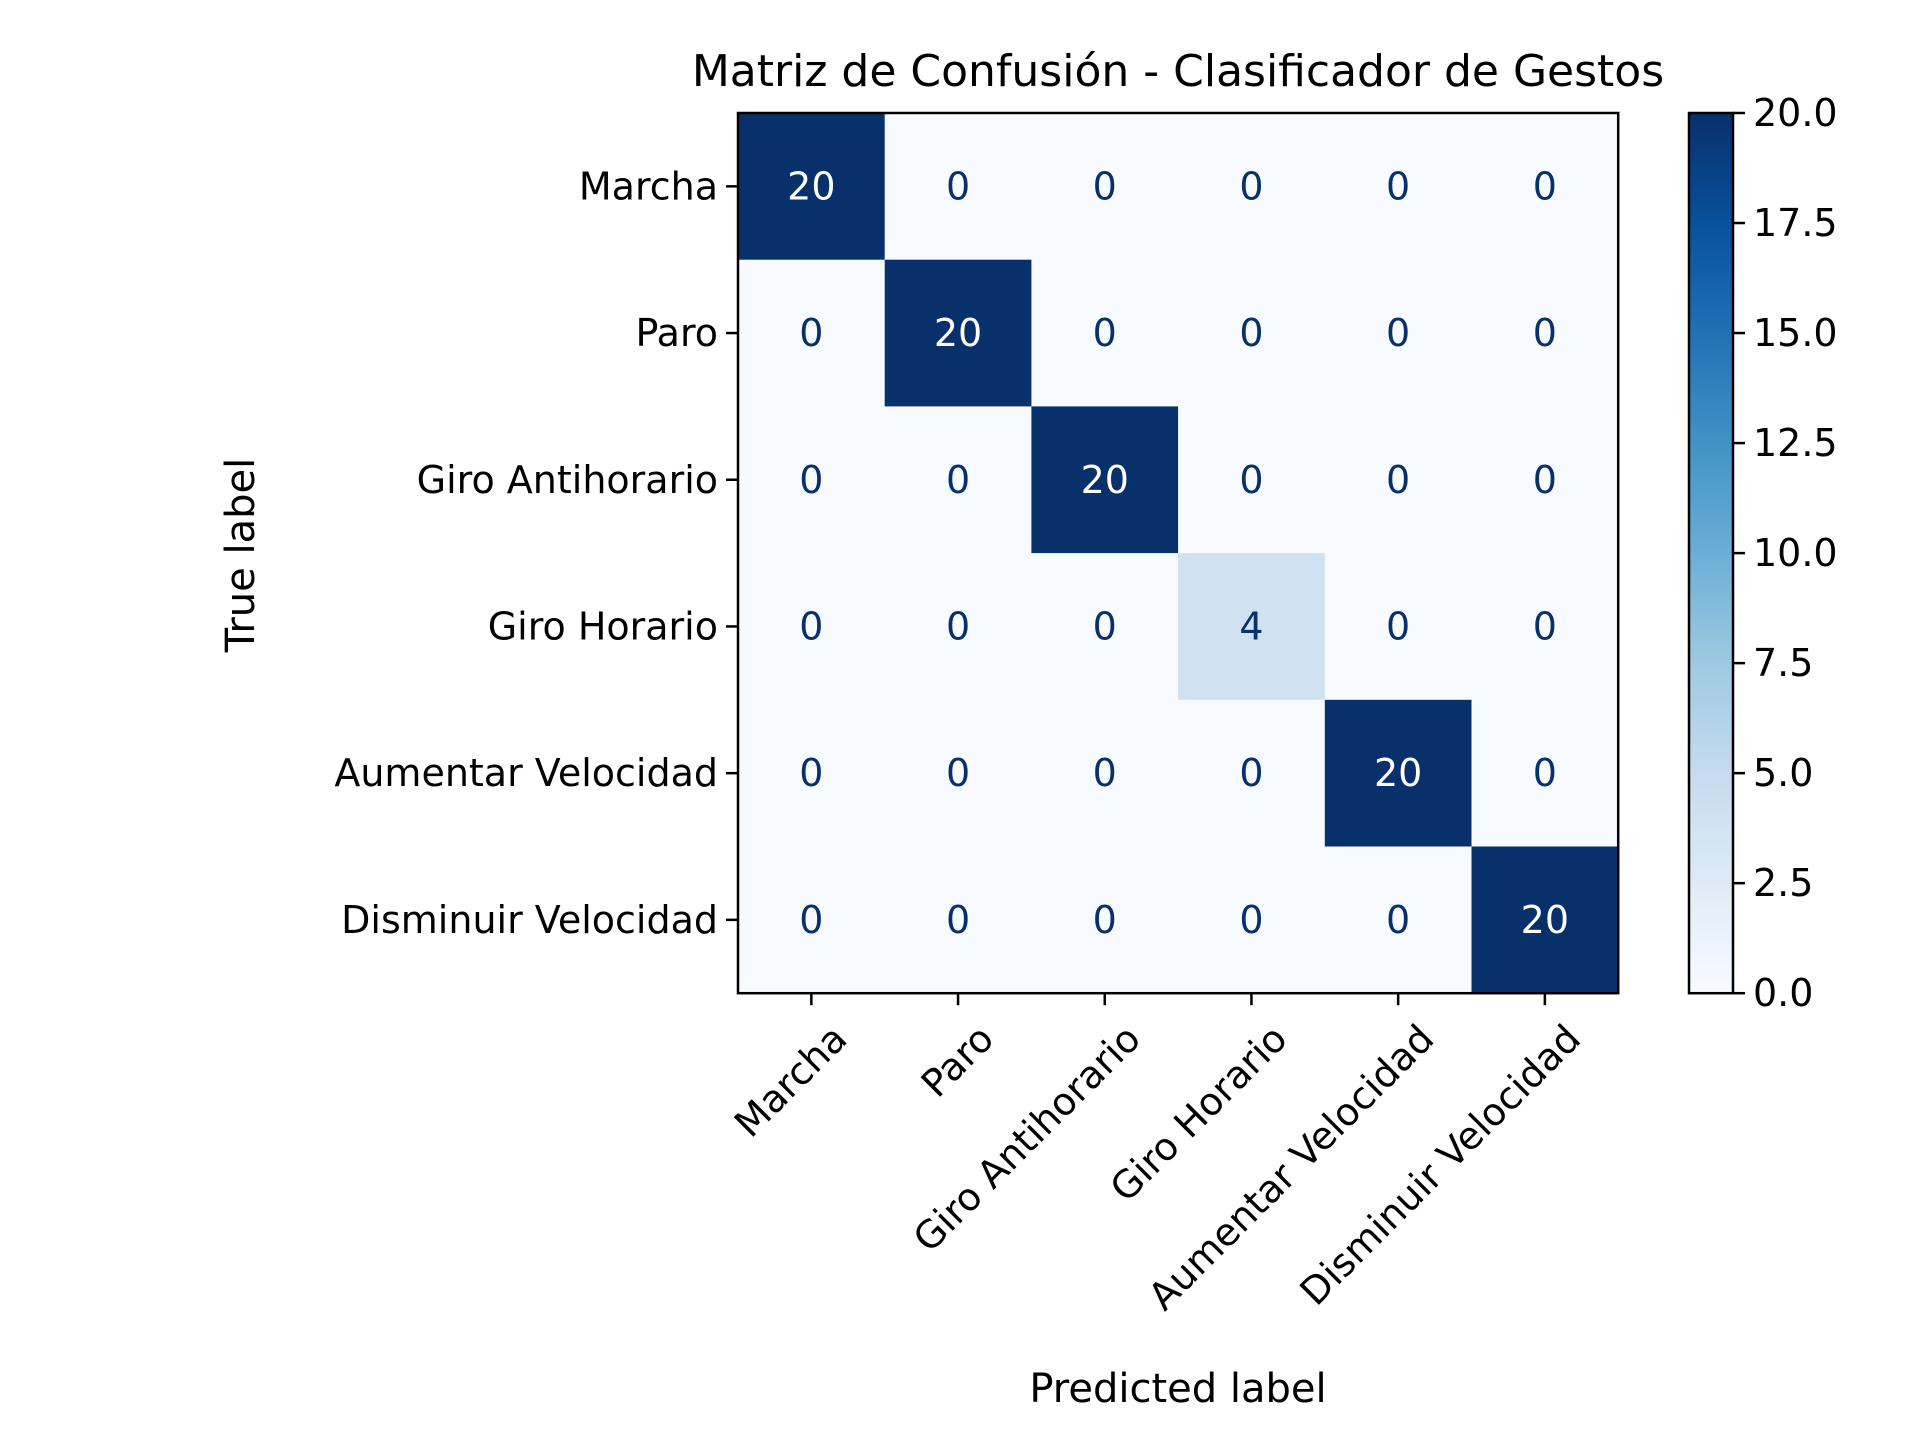 This screenshot has height=1445, width=1920. I want to click on x-tick-label: Aumentar Velocidad, so click(1291, 1167).